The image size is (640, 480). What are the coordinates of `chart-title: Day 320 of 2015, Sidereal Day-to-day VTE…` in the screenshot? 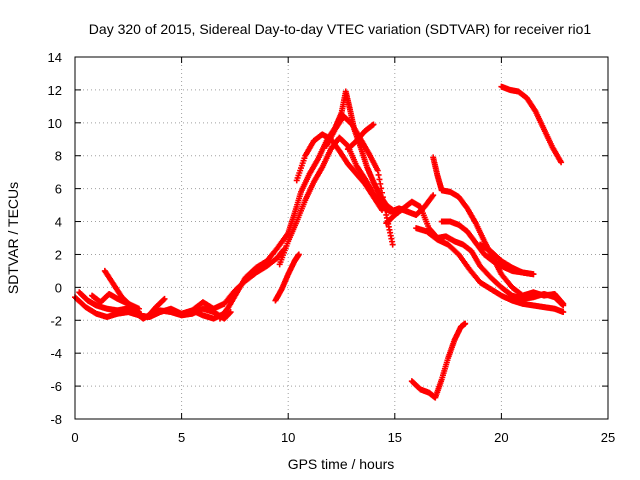 It's located at (340, 29).